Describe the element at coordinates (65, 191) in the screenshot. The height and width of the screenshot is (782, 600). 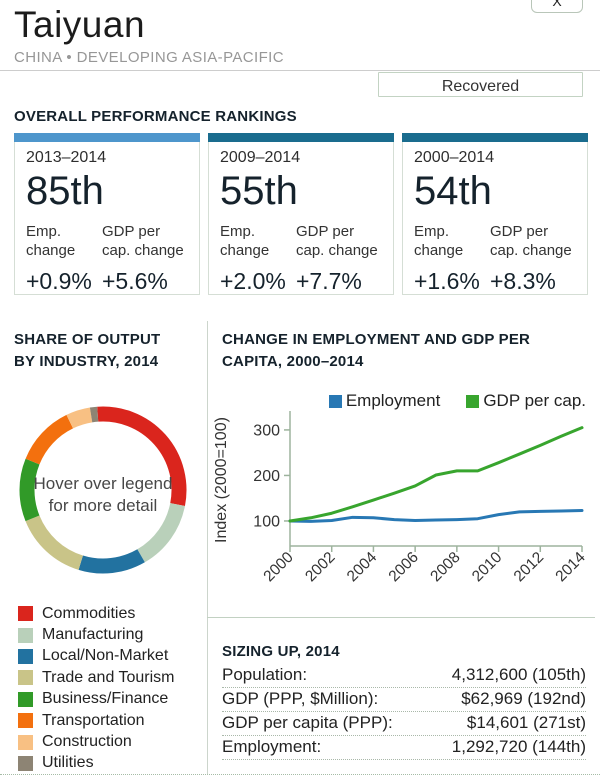
I see `card-rank: 85th` at that location.